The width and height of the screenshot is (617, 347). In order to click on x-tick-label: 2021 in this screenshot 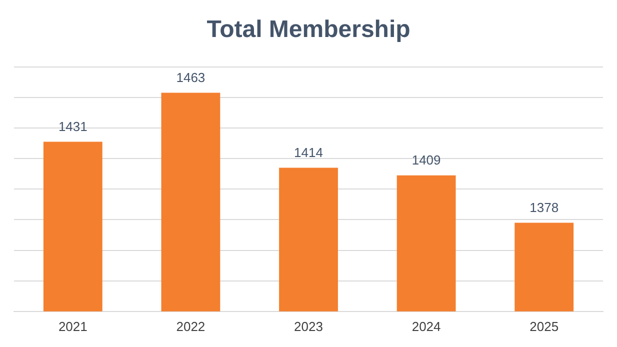, I will do `click(73, 326)`.